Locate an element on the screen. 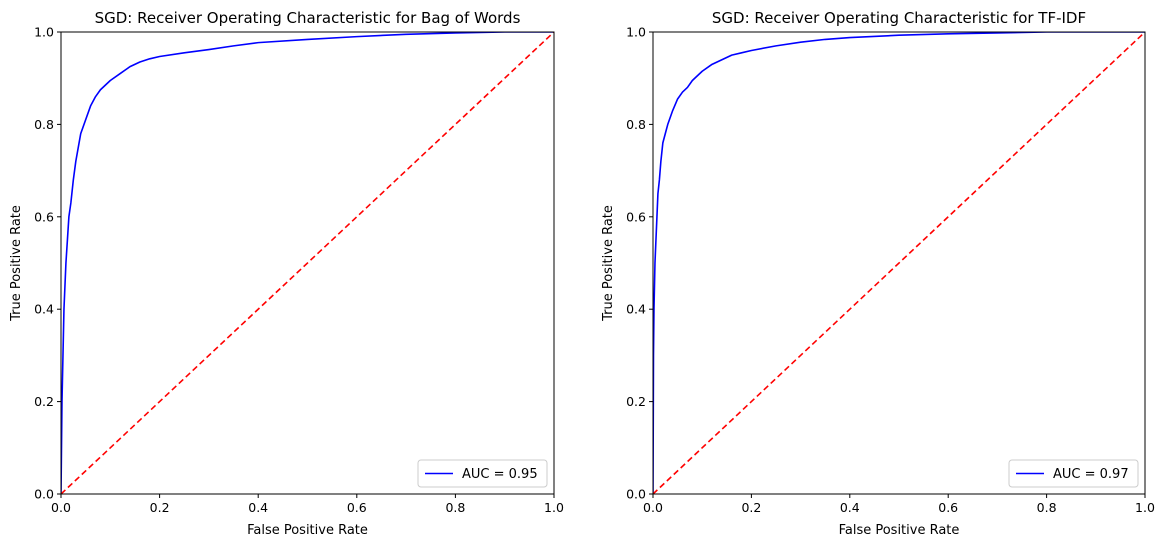 Image resolution: width=1167 pixels, height=547 pixels. legend: AUC = 0.95 is located at coordinates (482, 473).